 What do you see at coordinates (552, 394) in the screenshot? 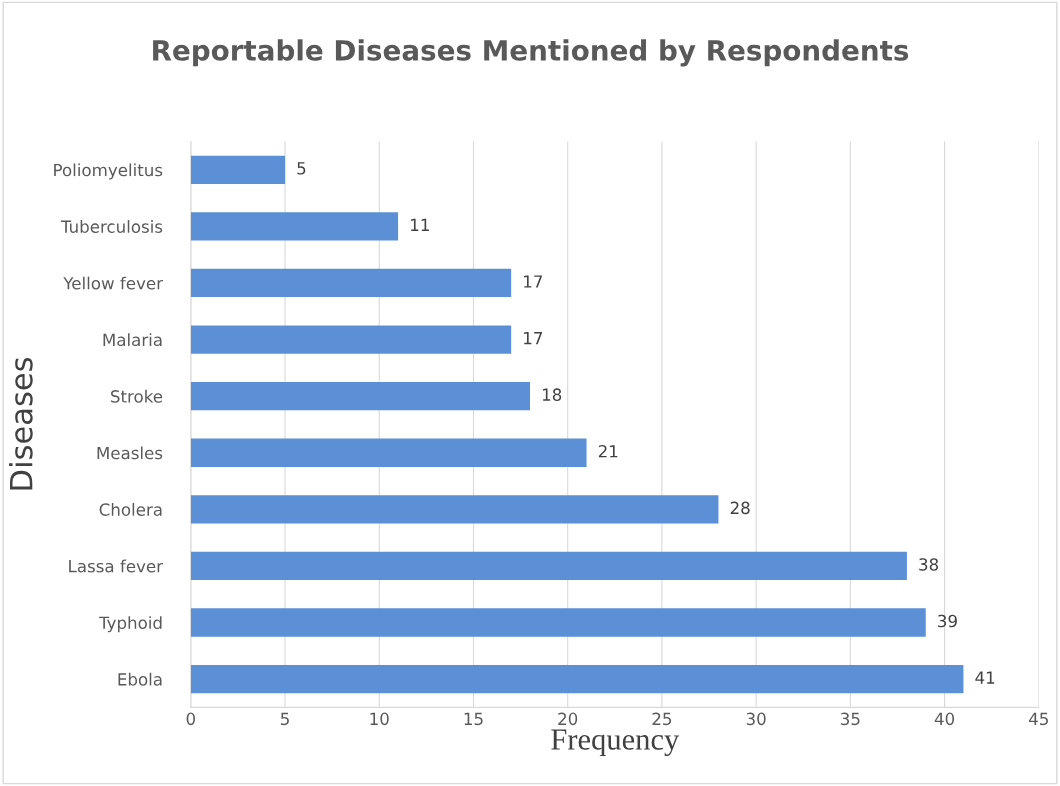
I see `data-label: 18` at bounding box center [552, 394].